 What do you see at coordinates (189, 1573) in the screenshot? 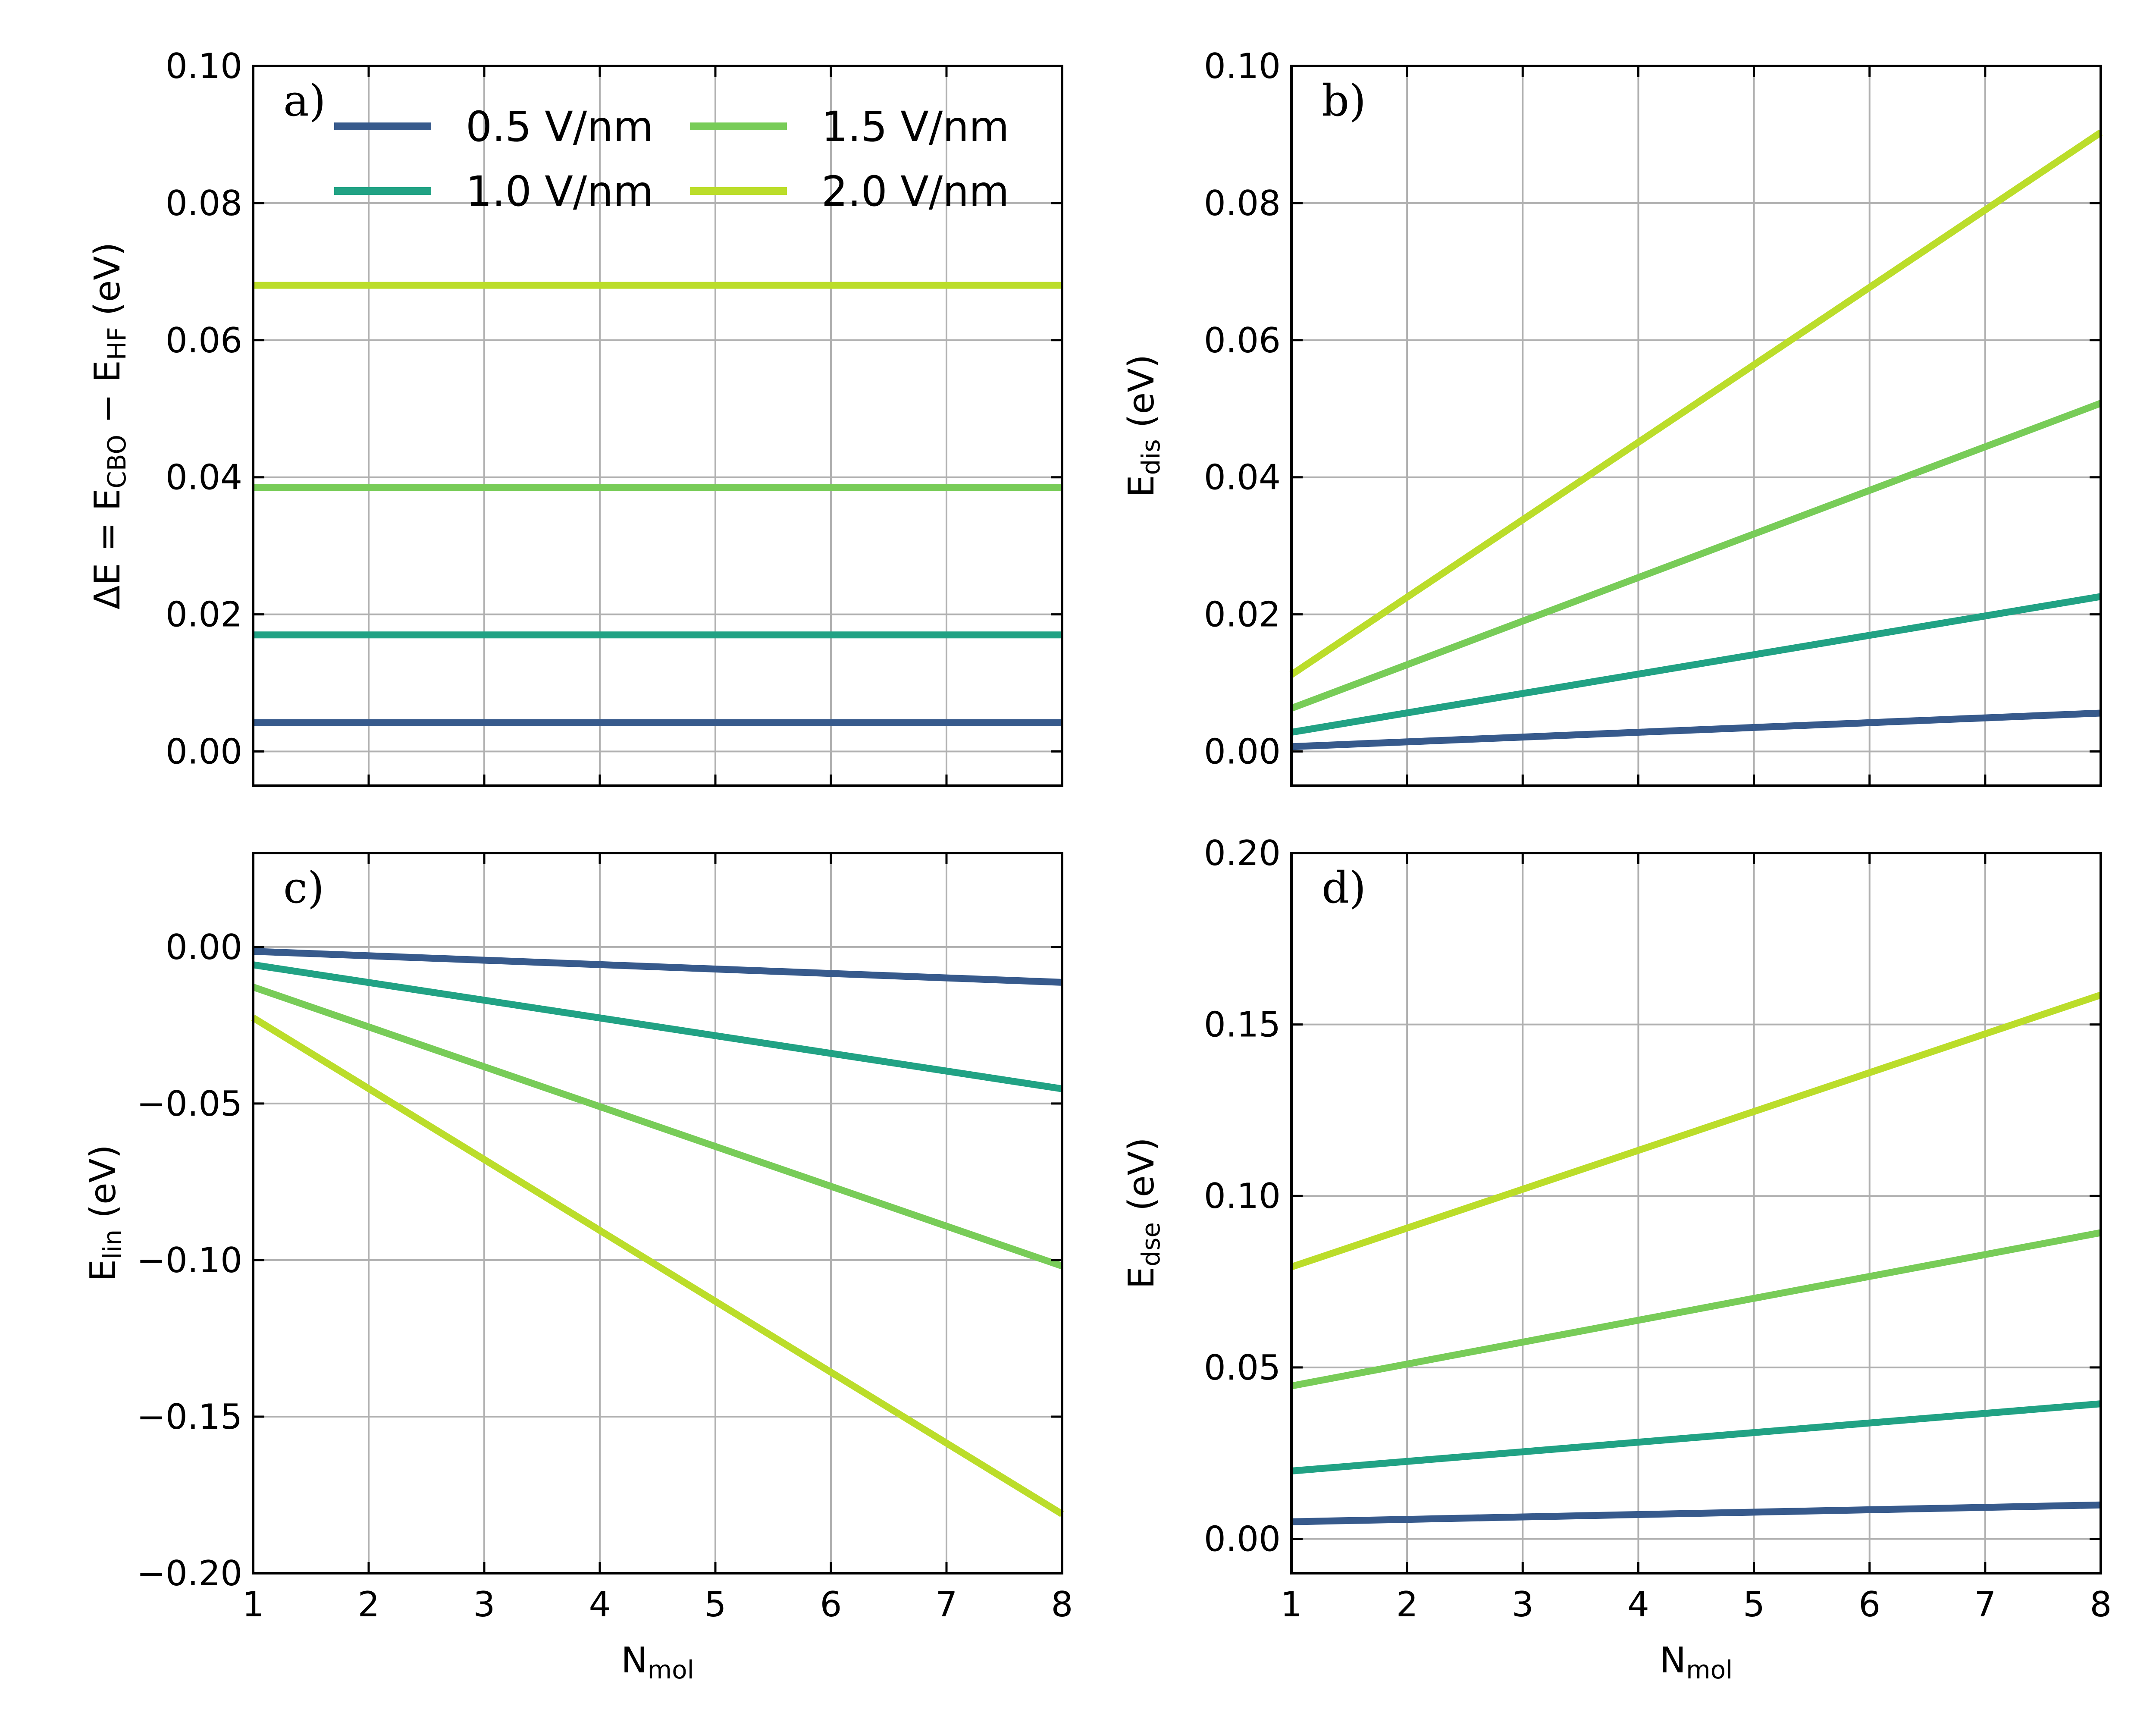
I see `y-tick-label: −0.20` at bounding box center [189, 1573].